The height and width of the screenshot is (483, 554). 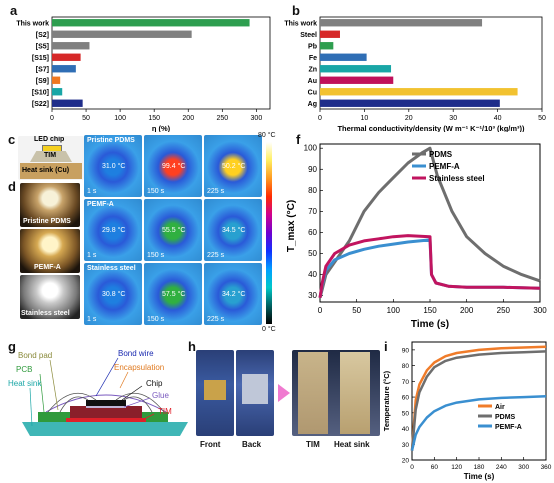 What do you see at coordinates (100, 204) in the screenshot?
I see `thermal-row-label: PEMF-A` at bounding box center [100, 204].